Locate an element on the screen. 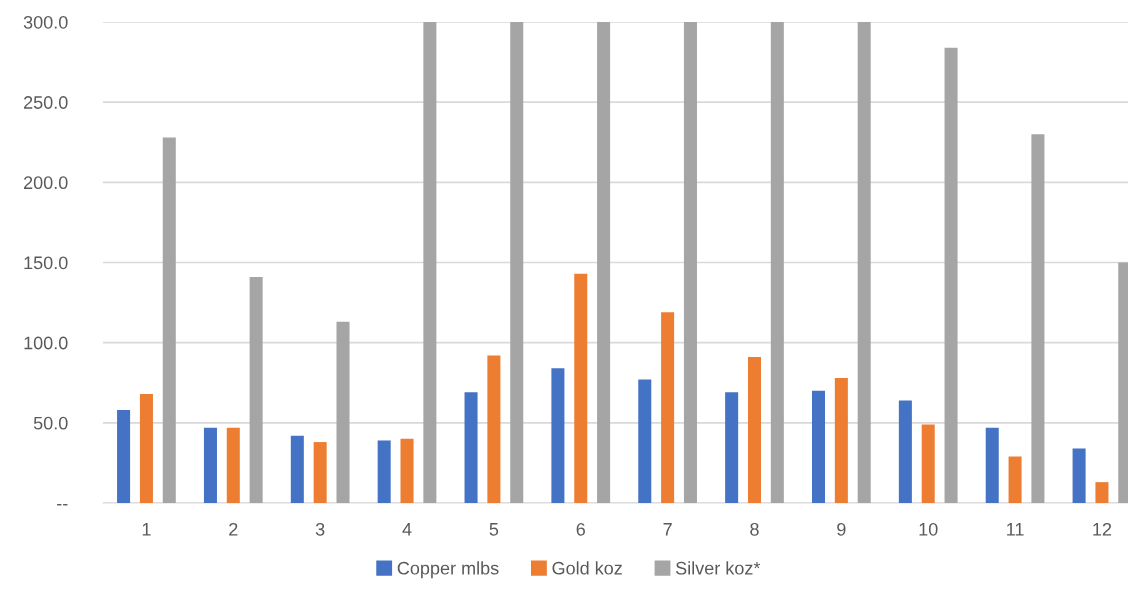 This screenshot has width=1128, height=597. x-tick-label: 6 is located at coordinates (580, 529).